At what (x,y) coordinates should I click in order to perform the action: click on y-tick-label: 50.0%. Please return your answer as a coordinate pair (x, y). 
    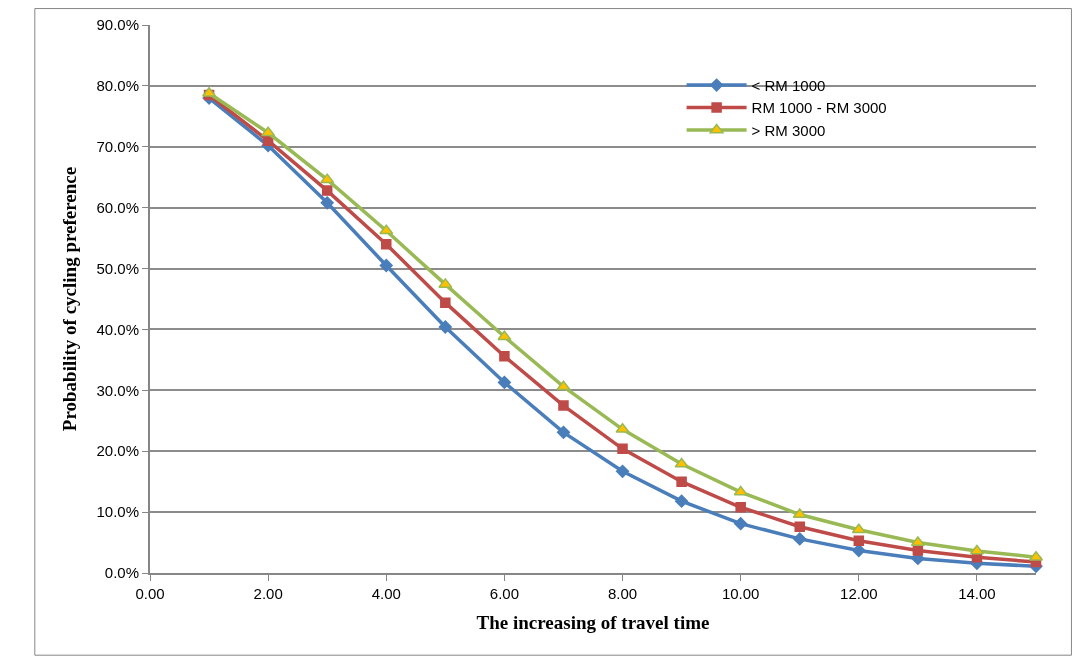
    Looking at the image, I should click on (117, 268).